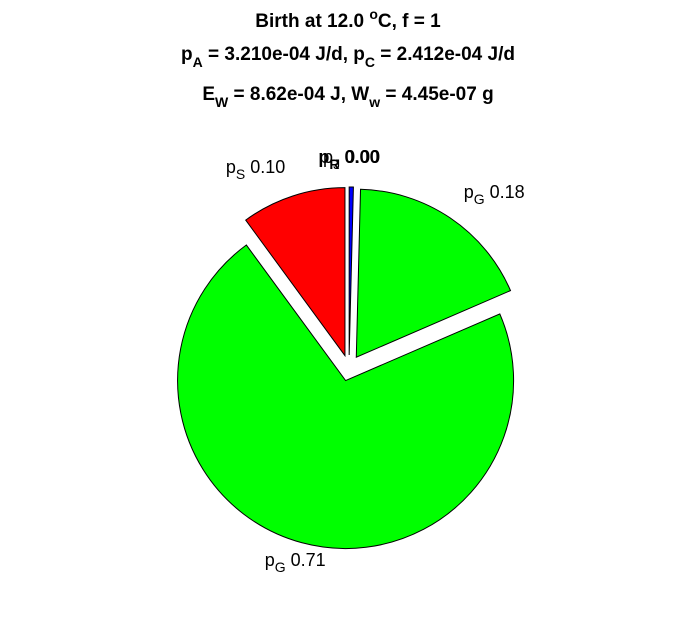  I want to click on slice-label: pG 0.18, so click(494, 194).